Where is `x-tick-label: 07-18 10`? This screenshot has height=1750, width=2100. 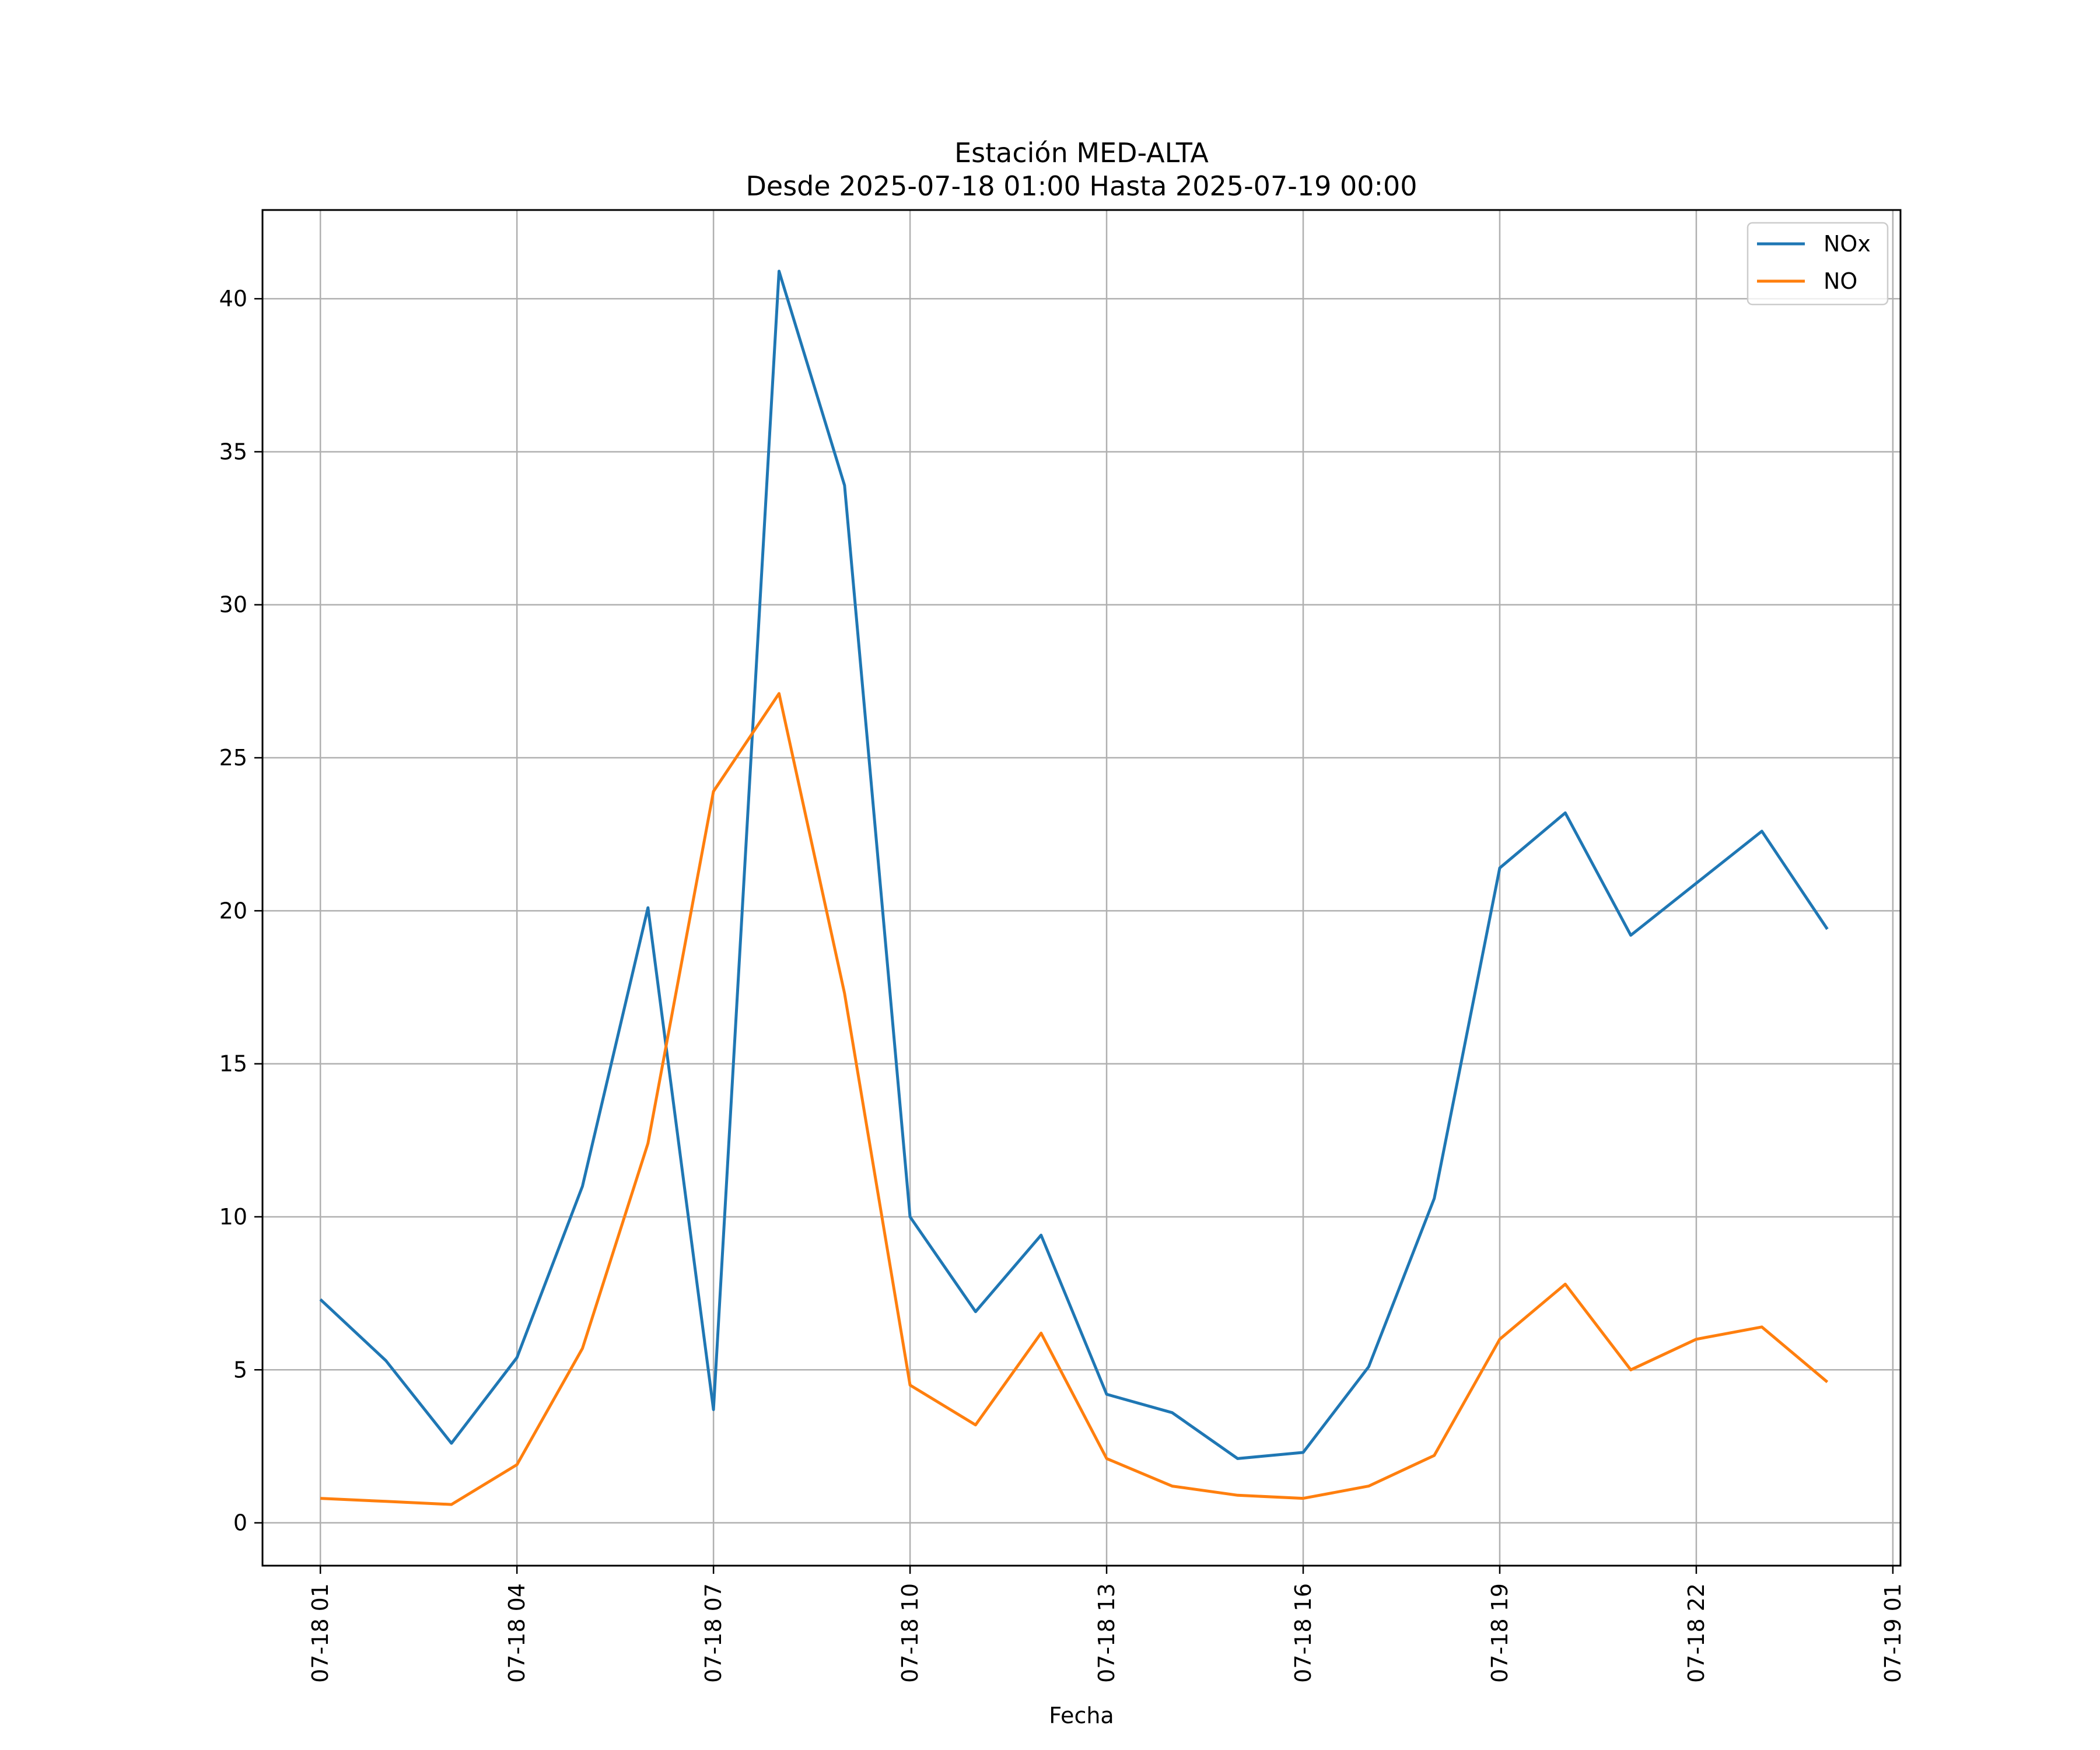
x-tick-label: 07-18 10 is located at coordinates (910, 1633).